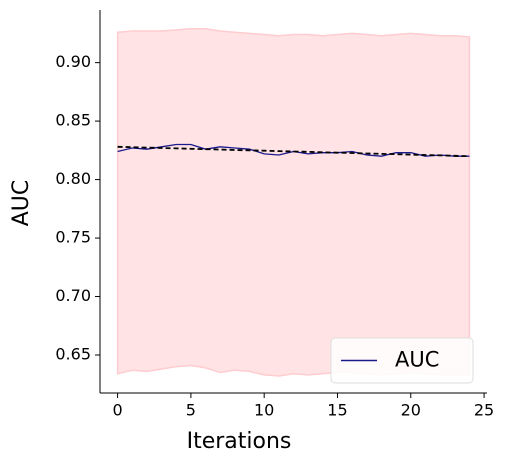 This screenshot has height=468, width=507. I want to click on x-tick-label: 15, so click(337, 410).